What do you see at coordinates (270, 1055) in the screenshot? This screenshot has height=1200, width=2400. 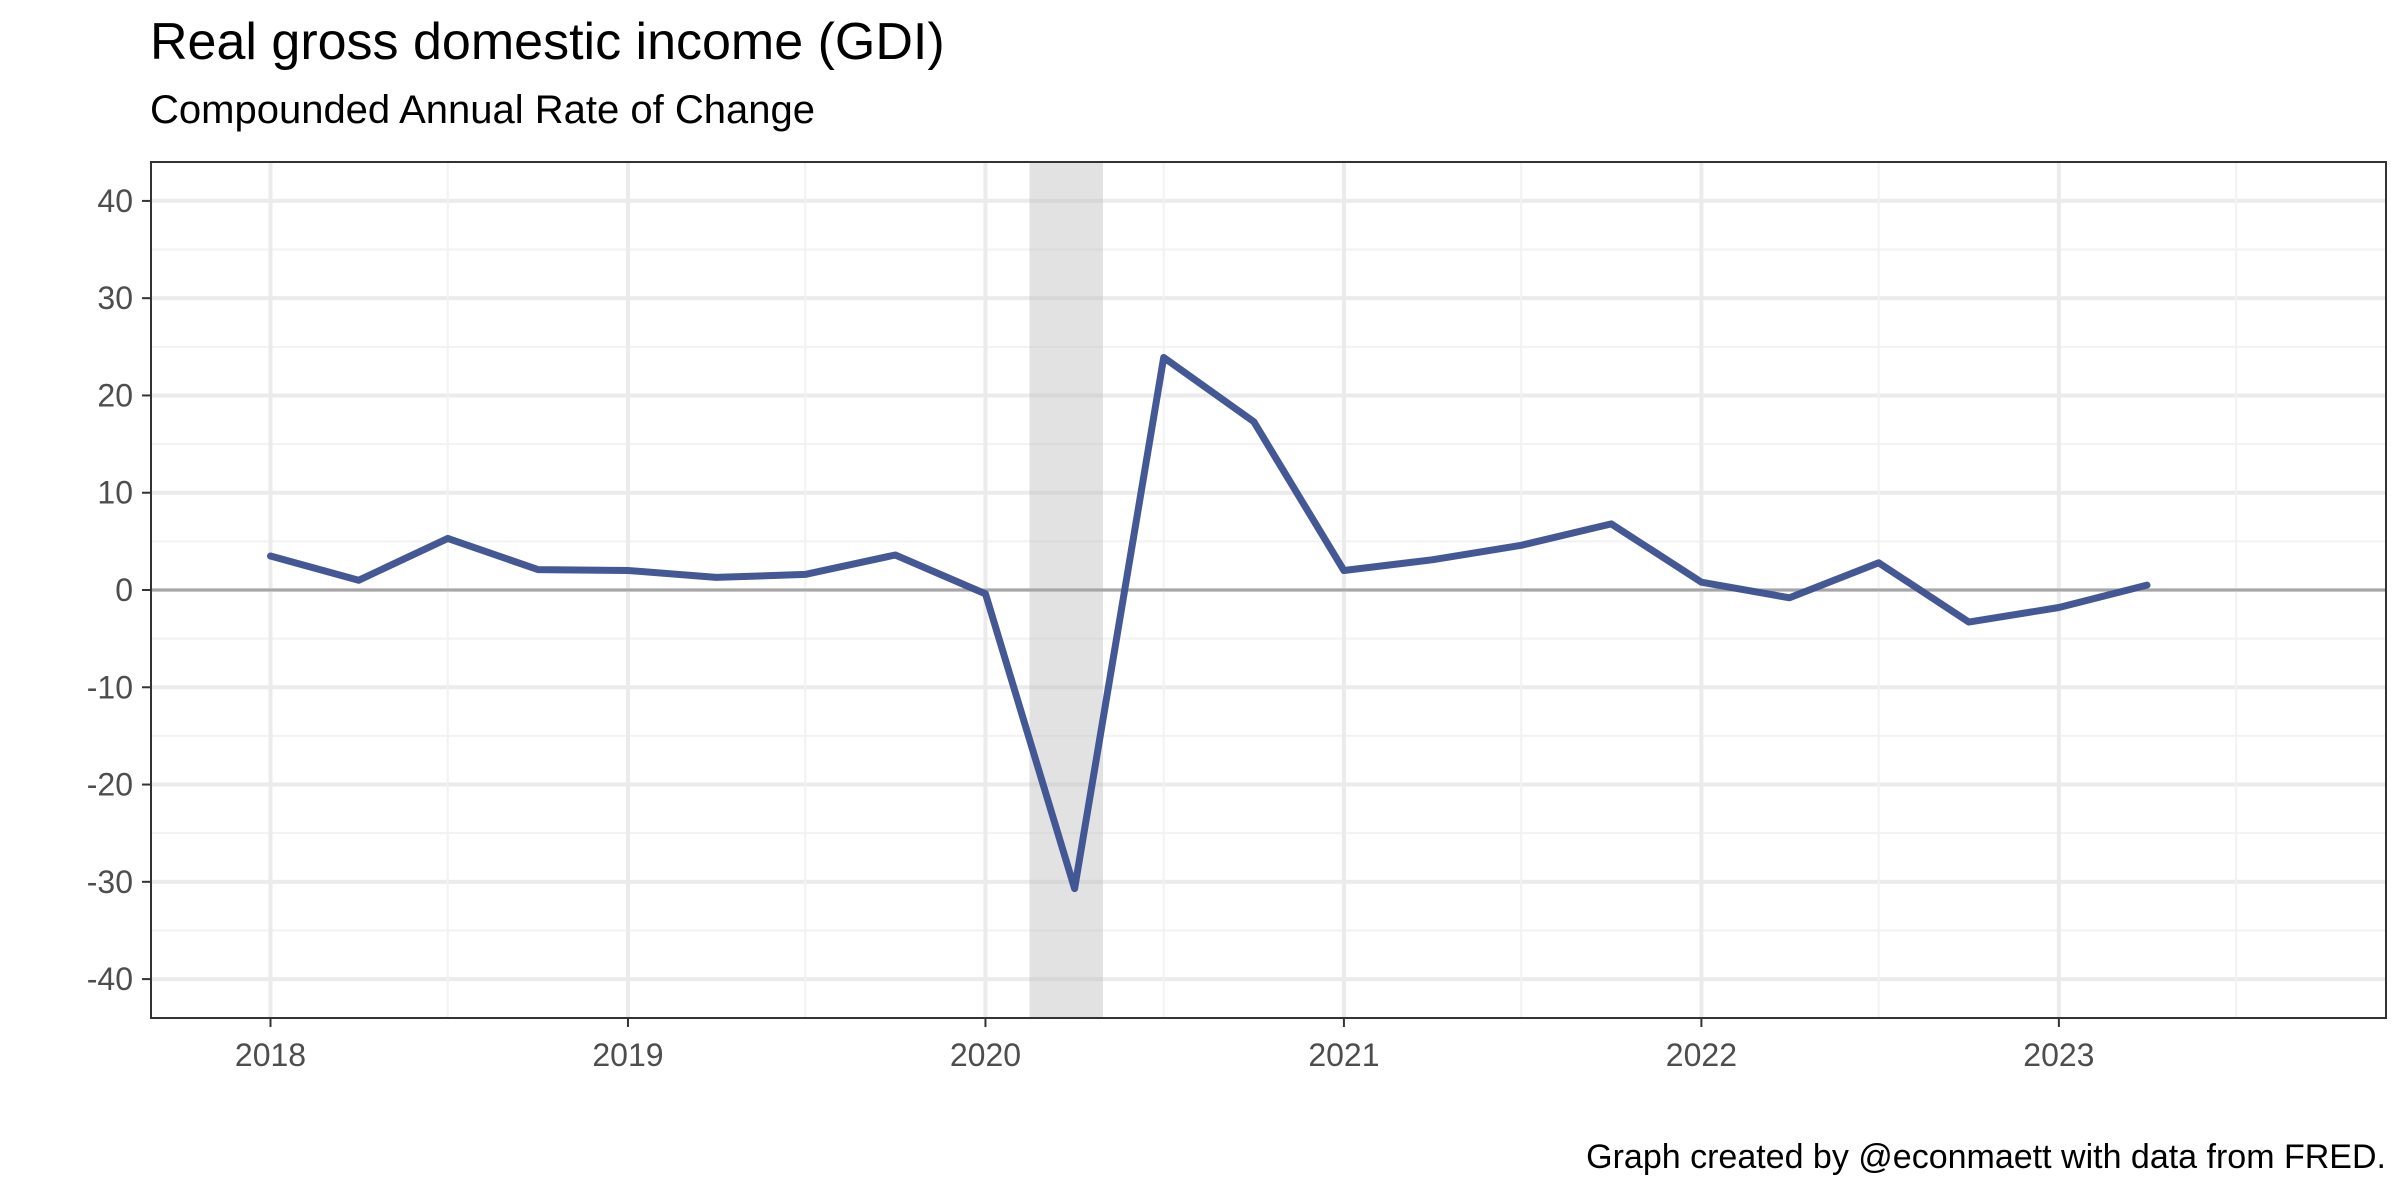 I see `x-tick-label: 2018` at bounding box center [270, 1055].